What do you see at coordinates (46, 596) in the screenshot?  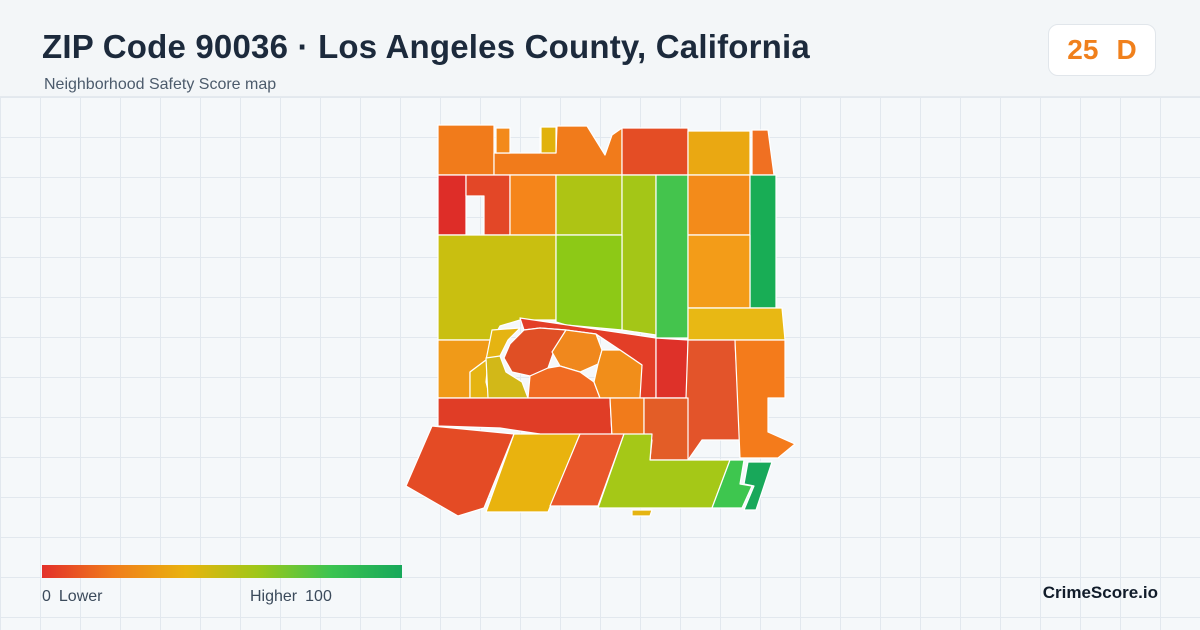 I see `legend-min-value: 0` at bounding box center [46, 596].